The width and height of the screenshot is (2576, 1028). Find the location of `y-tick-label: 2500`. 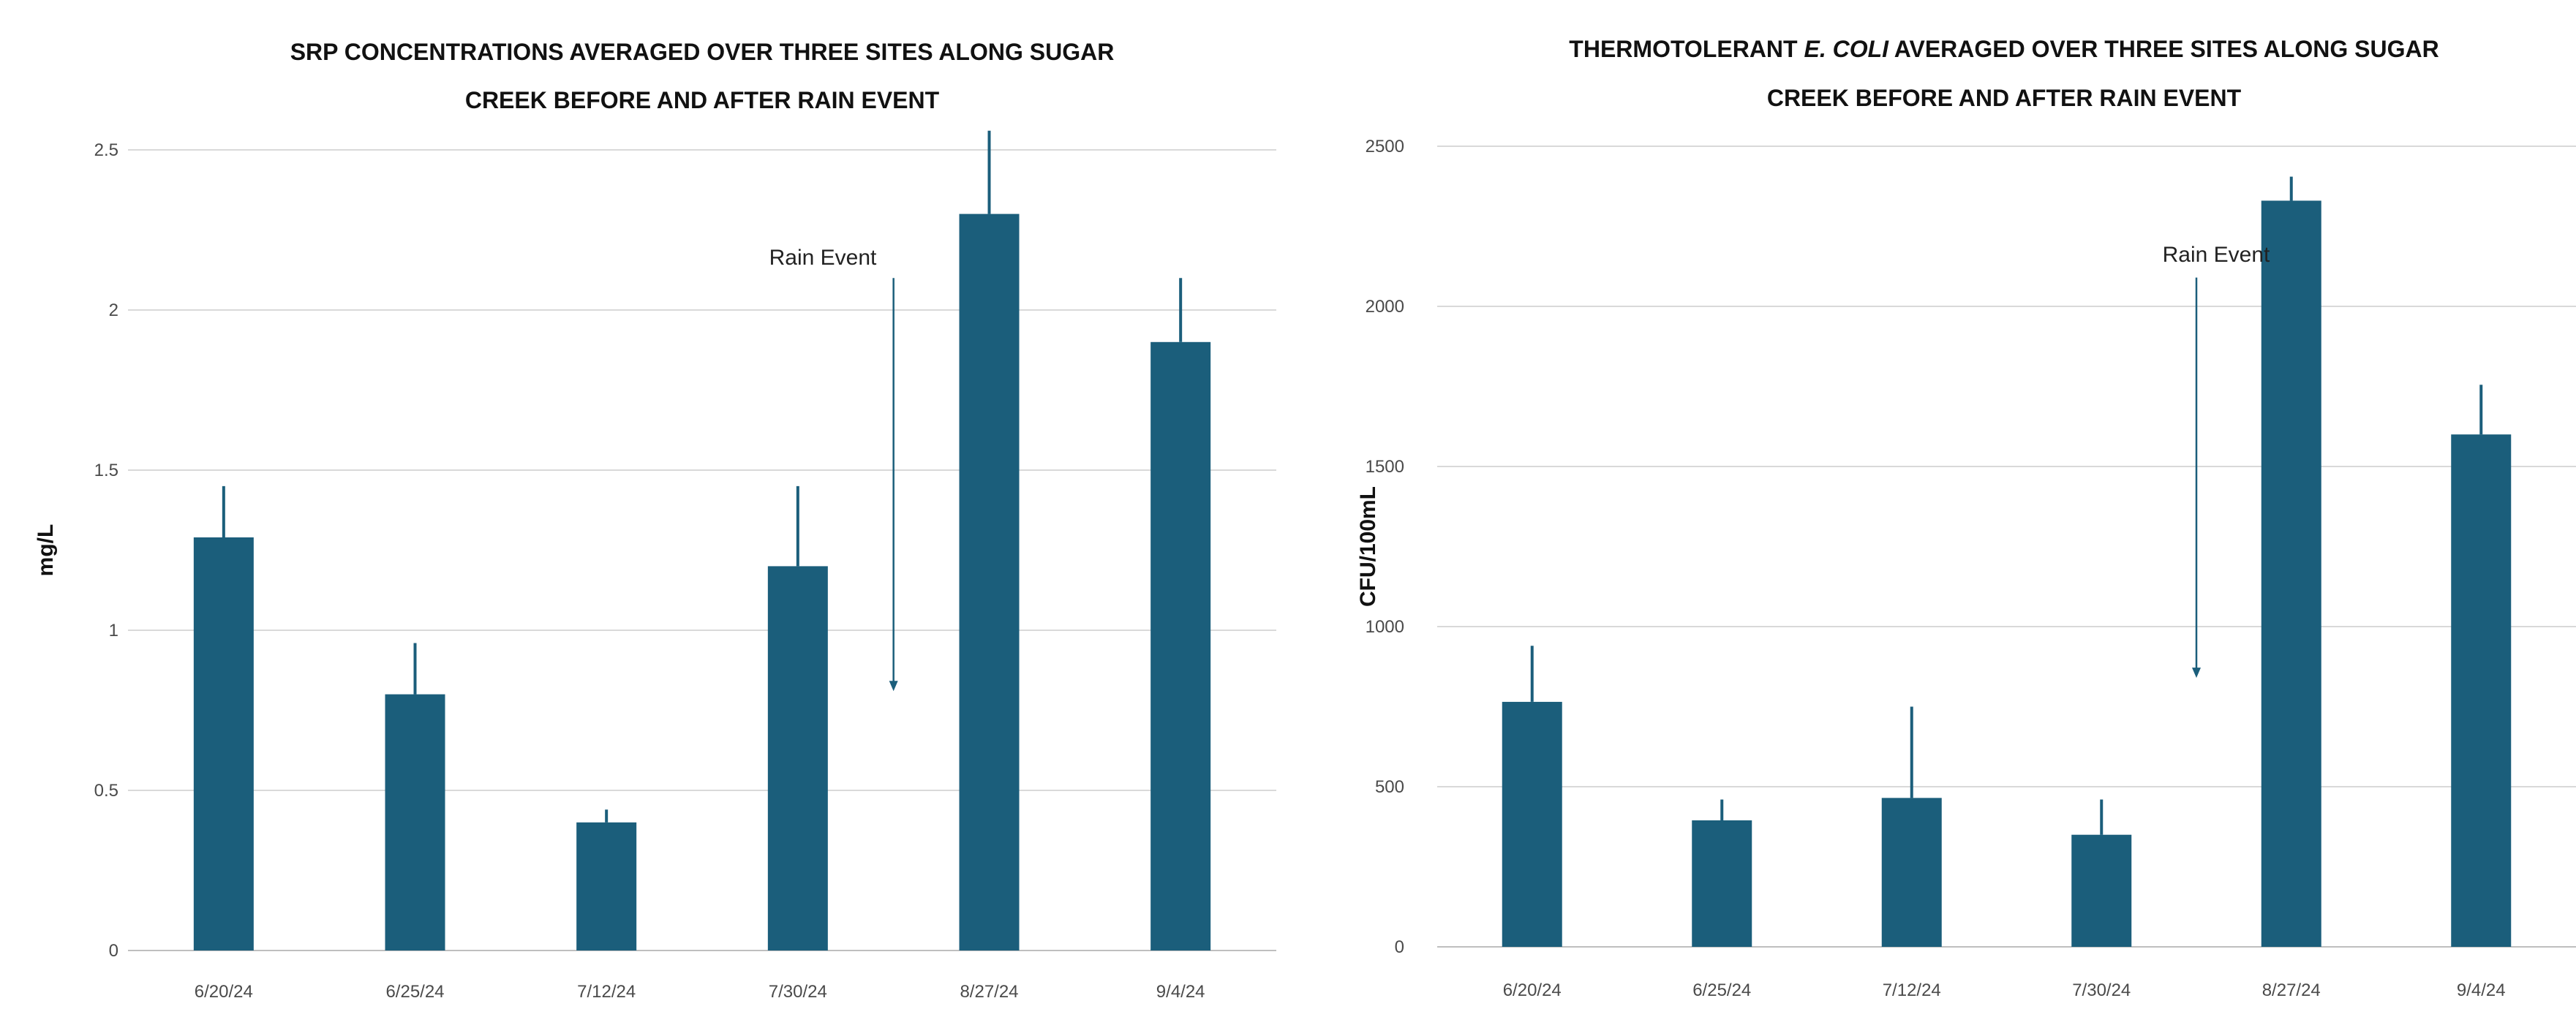

y-tick-label: 2500 is located at coordinates (1385, 146).